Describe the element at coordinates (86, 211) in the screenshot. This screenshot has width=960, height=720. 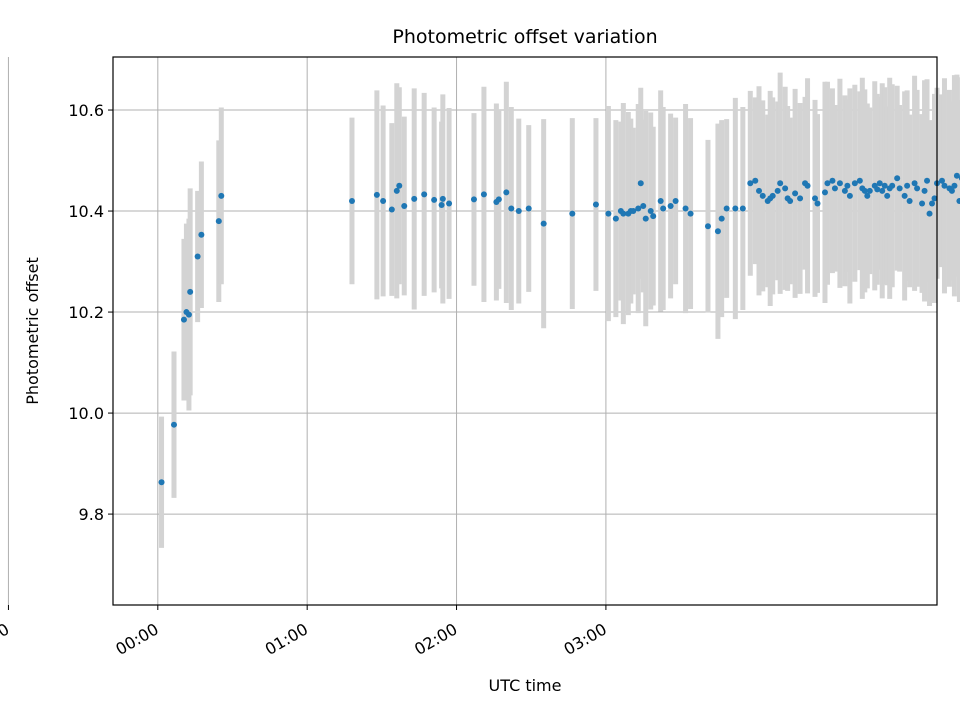
I see `y-tick-label: 10.4` at that location.